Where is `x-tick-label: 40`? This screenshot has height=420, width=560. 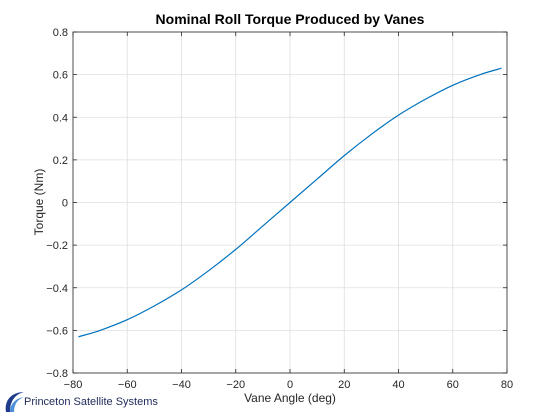
x-tick-label: 40 is located at coordinates (398, 385).